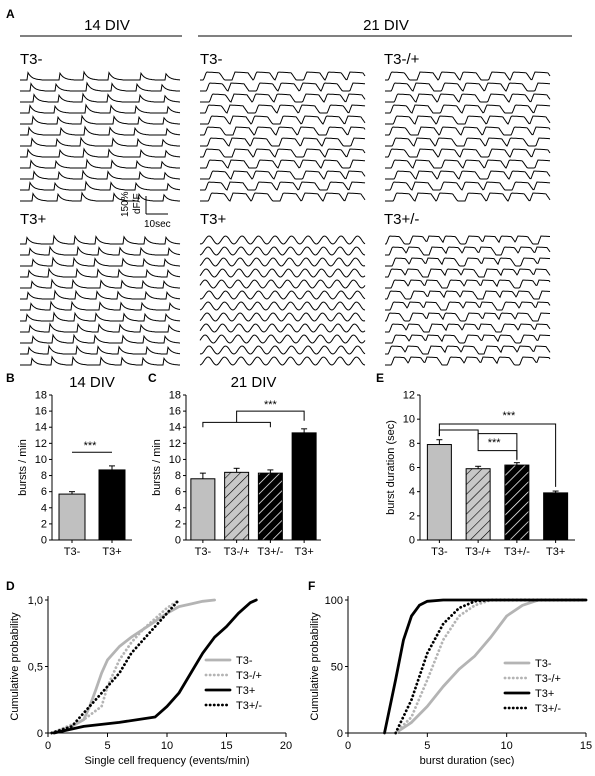  I want to click on y-tick-label: 18, so click(41, 396).